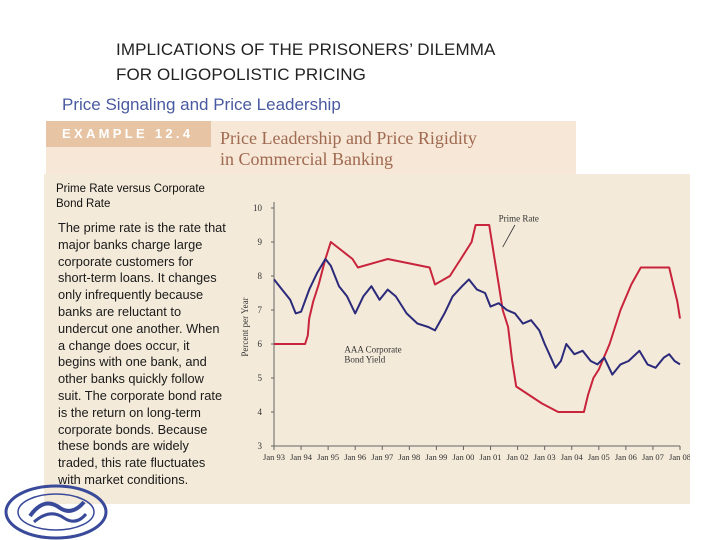 This screenshot has width=720, height=540. I want to click on x-tick-label: Jan 03, so click(545, 457).